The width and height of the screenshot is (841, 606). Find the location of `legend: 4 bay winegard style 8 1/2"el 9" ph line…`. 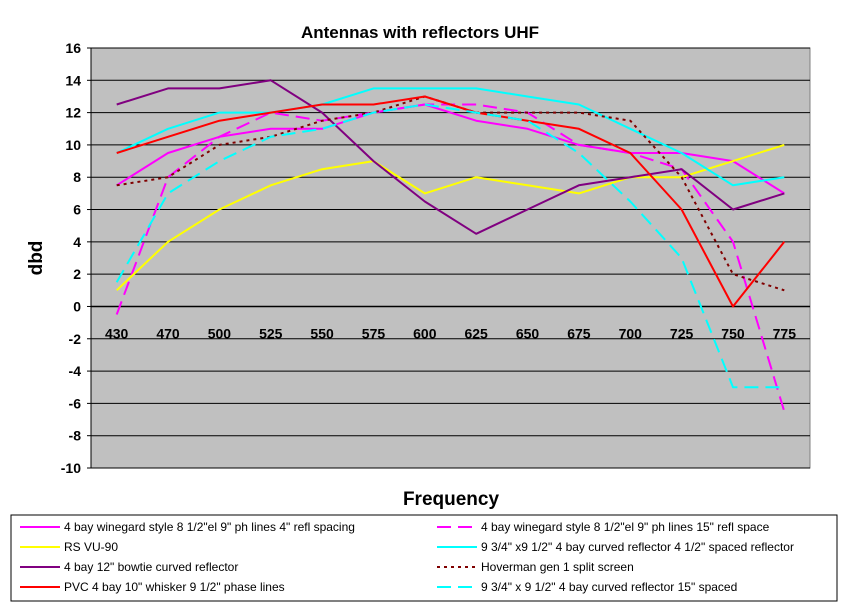

legend: 4 bay winegard style 8 1/2"el 9" ph line… is located at coordinates (424, 558).